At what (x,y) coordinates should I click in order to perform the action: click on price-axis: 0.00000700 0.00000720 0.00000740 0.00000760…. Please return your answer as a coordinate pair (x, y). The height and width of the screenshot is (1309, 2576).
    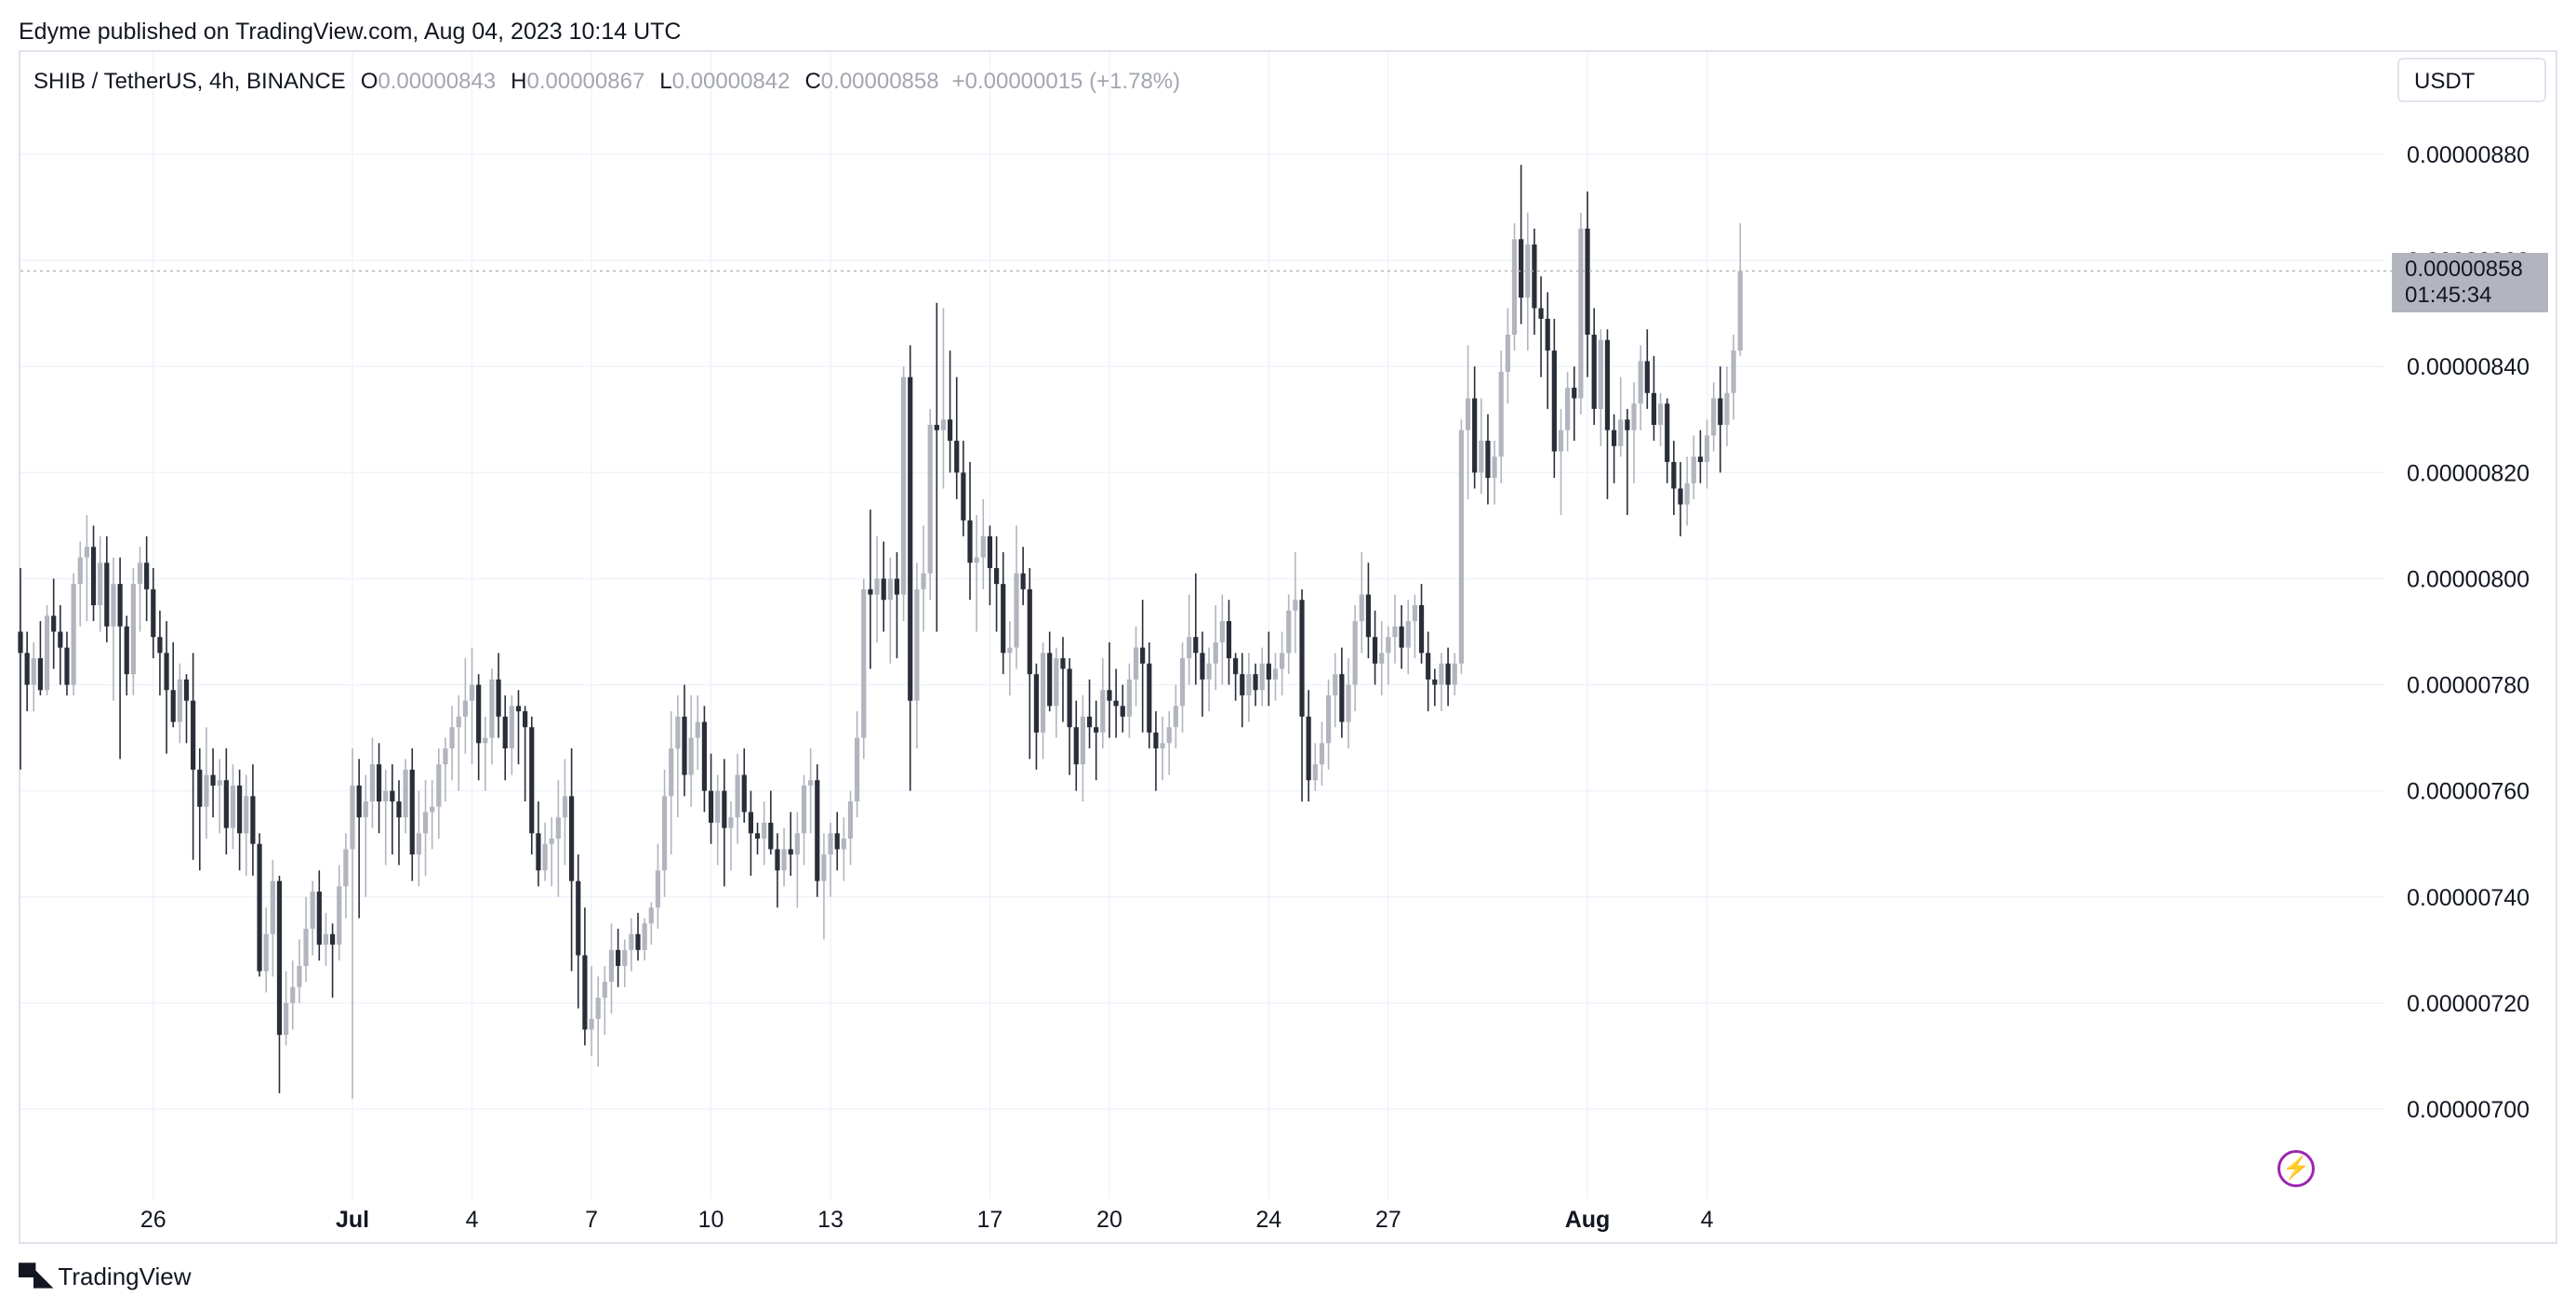
    Looking at the image, I should click on (2468, 632).